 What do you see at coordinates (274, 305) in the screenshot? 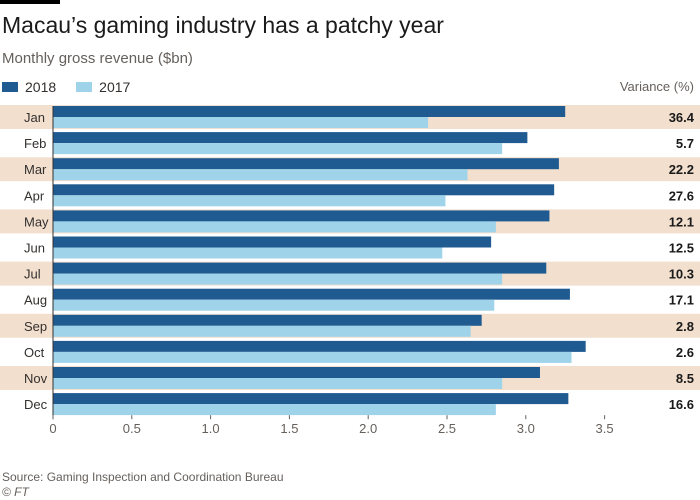
I see `bar-2017-aug` at bounding box center [274, 305].